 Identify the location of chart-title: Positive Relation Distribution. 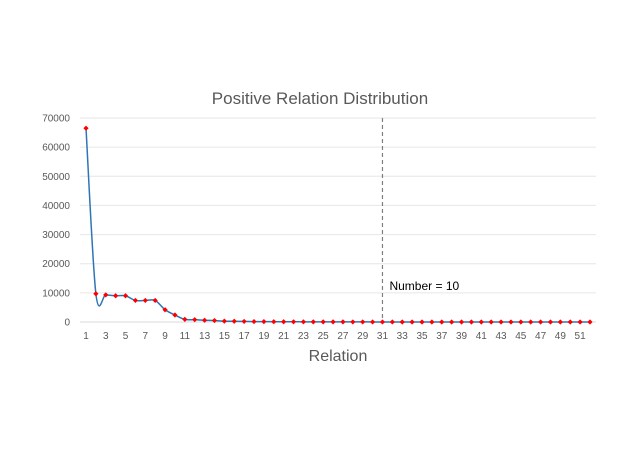
(320, 98).